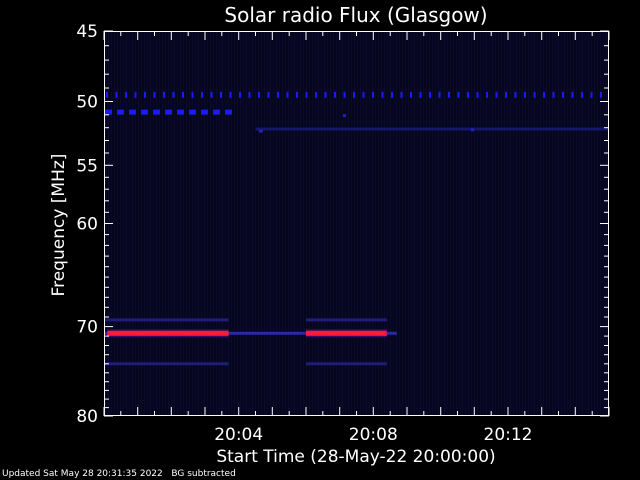  I want to click on feature-dotted-band, so click(354, 94).